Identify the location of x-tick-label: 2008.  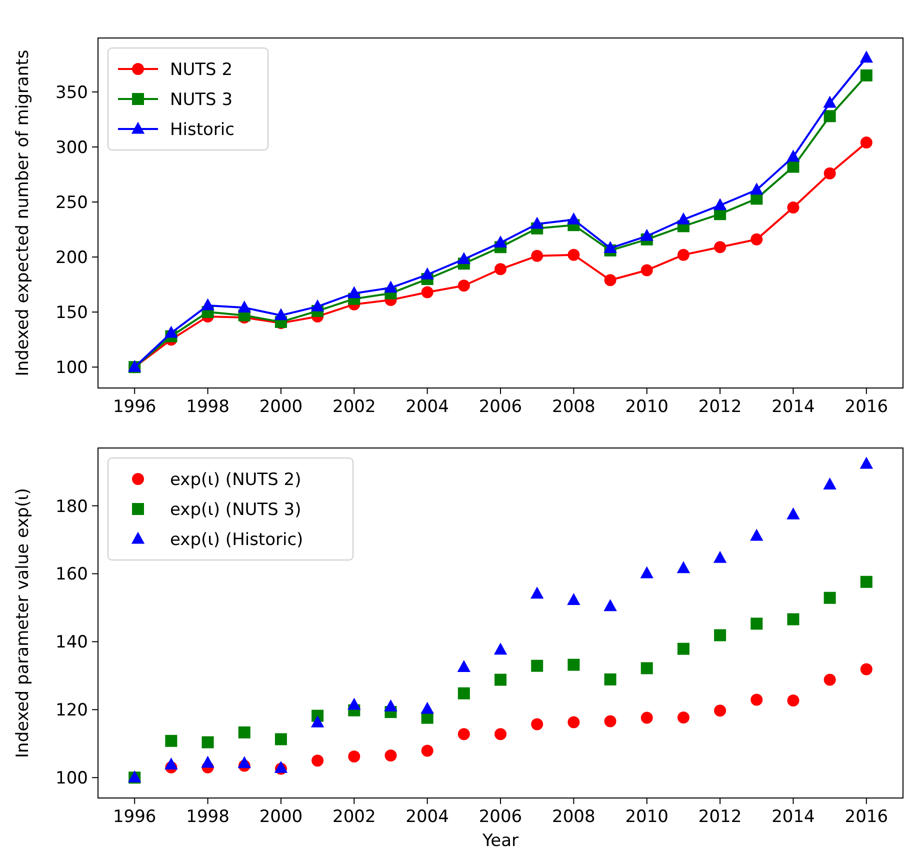
(574, 407).